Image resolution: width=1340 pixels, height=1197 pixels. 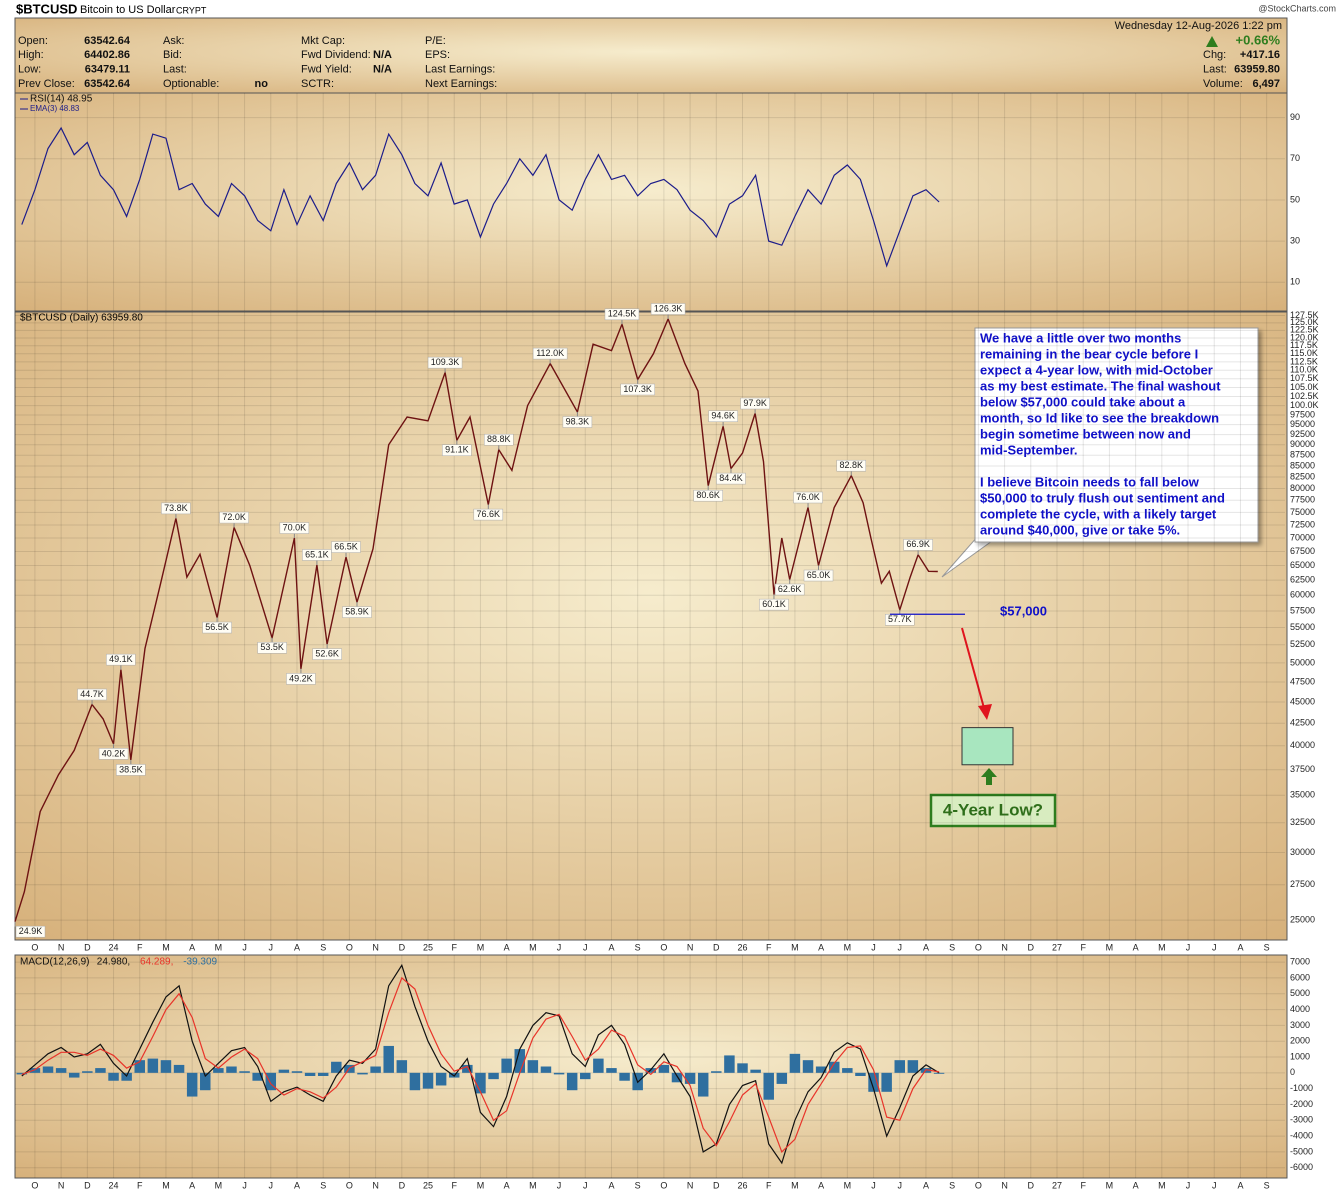 I want to click on annotation-label: 84.4K, so click(x=731, y=478).